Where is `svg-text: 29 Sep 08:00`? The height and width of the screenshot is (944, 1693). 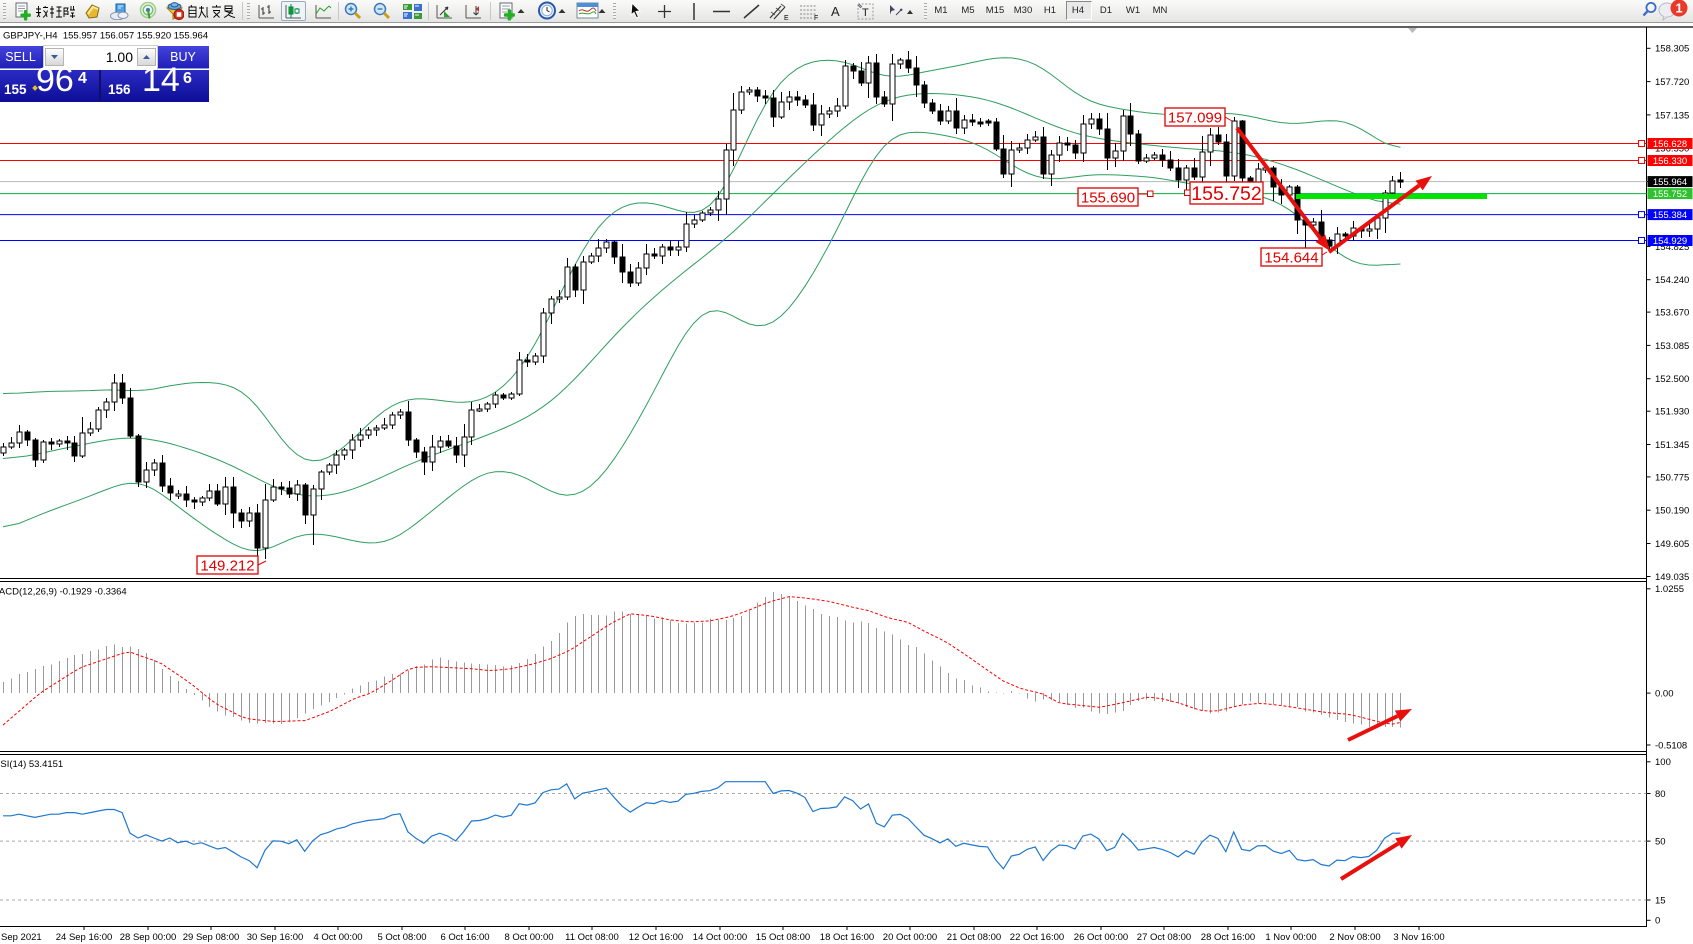
svg-text: 29 Sep 08:00 is located at coordinates (211, 937).